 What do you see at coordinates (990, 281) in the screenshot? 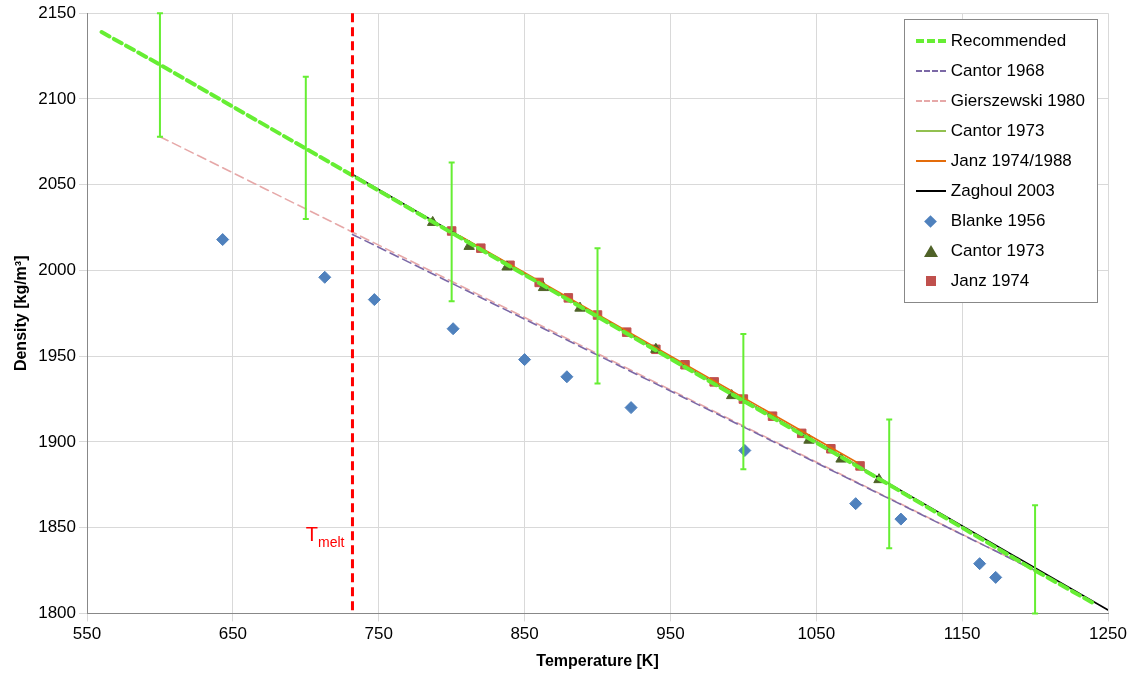
I see `legend-label: Janz 1974` at bounding box center [990, 281].